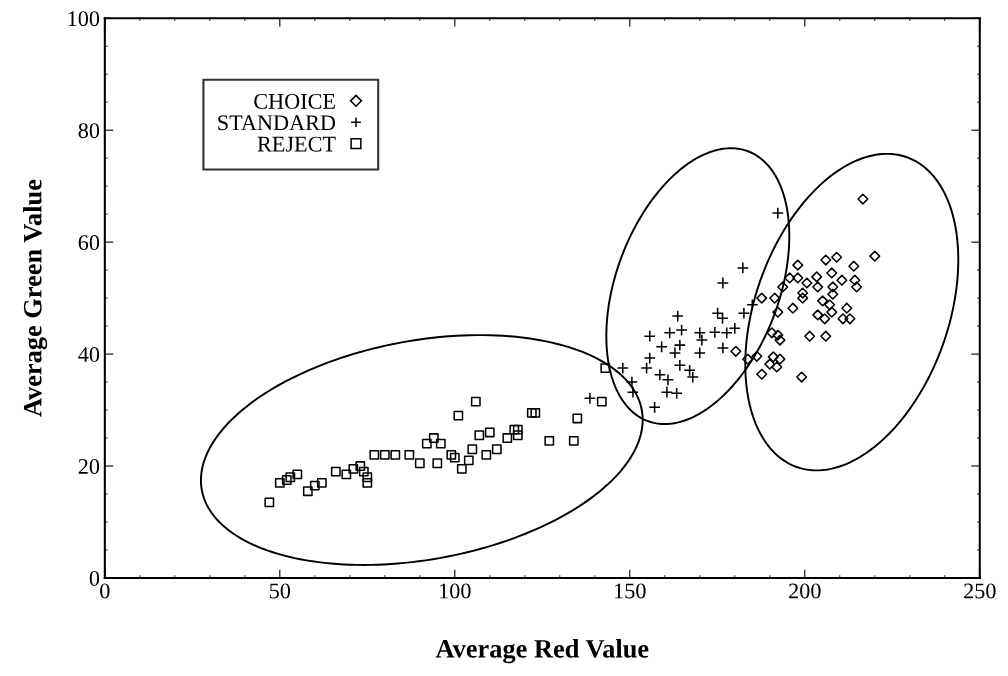  What do you see at coordinates (89, 466) in the screenshot?
I see `y-tick-label: 20` at bounding box center [89, 466].